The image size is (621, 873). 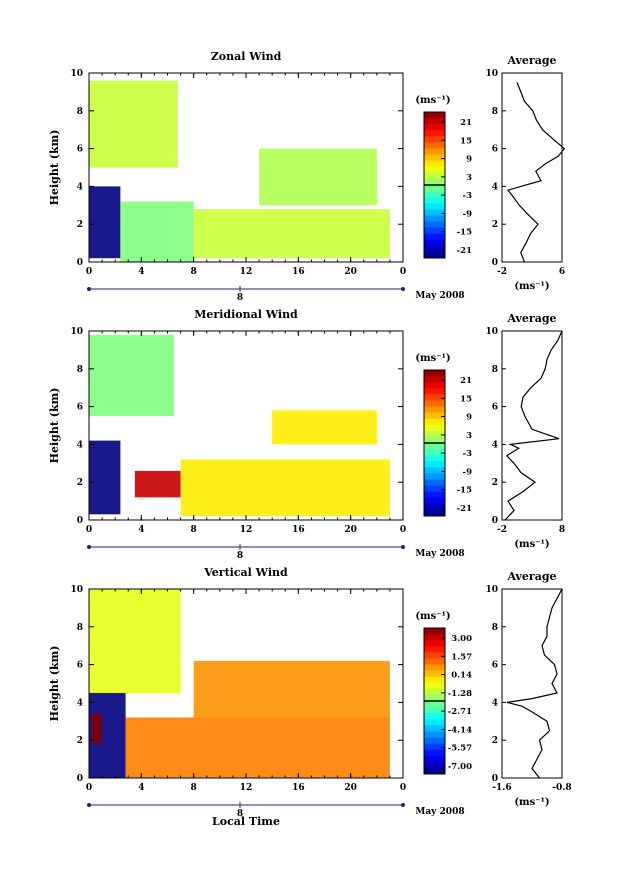 I want to click on y-tick-label: 8, so click(x=80, y=370).